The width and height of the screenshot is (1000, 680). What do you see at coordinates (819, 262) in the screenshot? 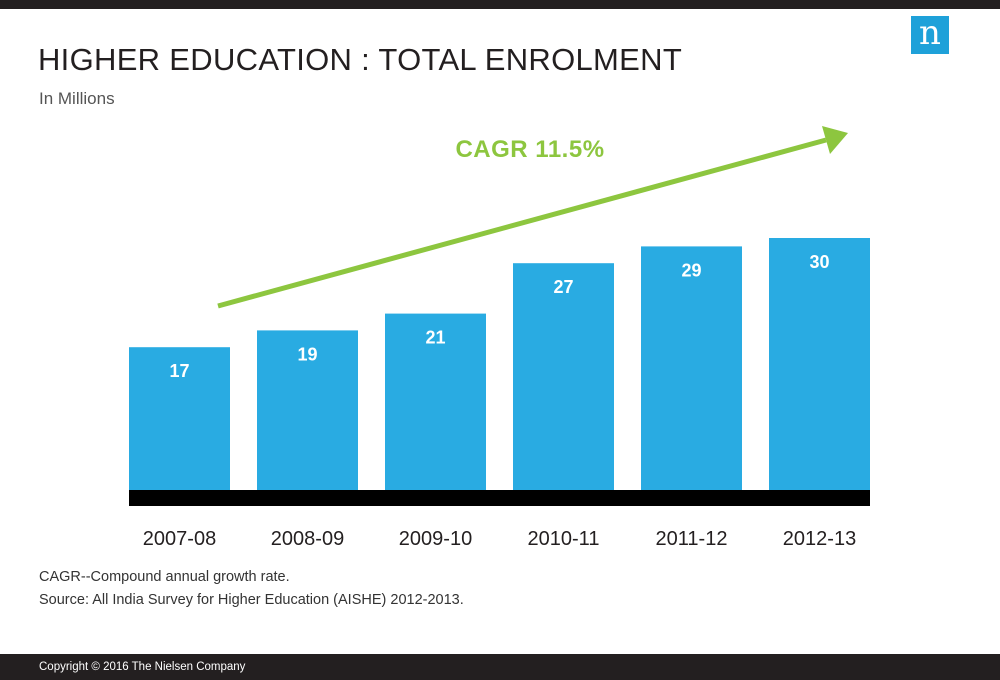
I see `bar-value-label: 30` at bounding box center [819, 262].